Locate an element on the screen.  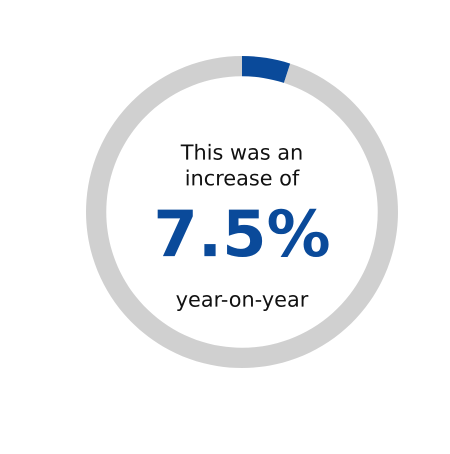
text: This was an increase of is located at coordinates (241, 165).